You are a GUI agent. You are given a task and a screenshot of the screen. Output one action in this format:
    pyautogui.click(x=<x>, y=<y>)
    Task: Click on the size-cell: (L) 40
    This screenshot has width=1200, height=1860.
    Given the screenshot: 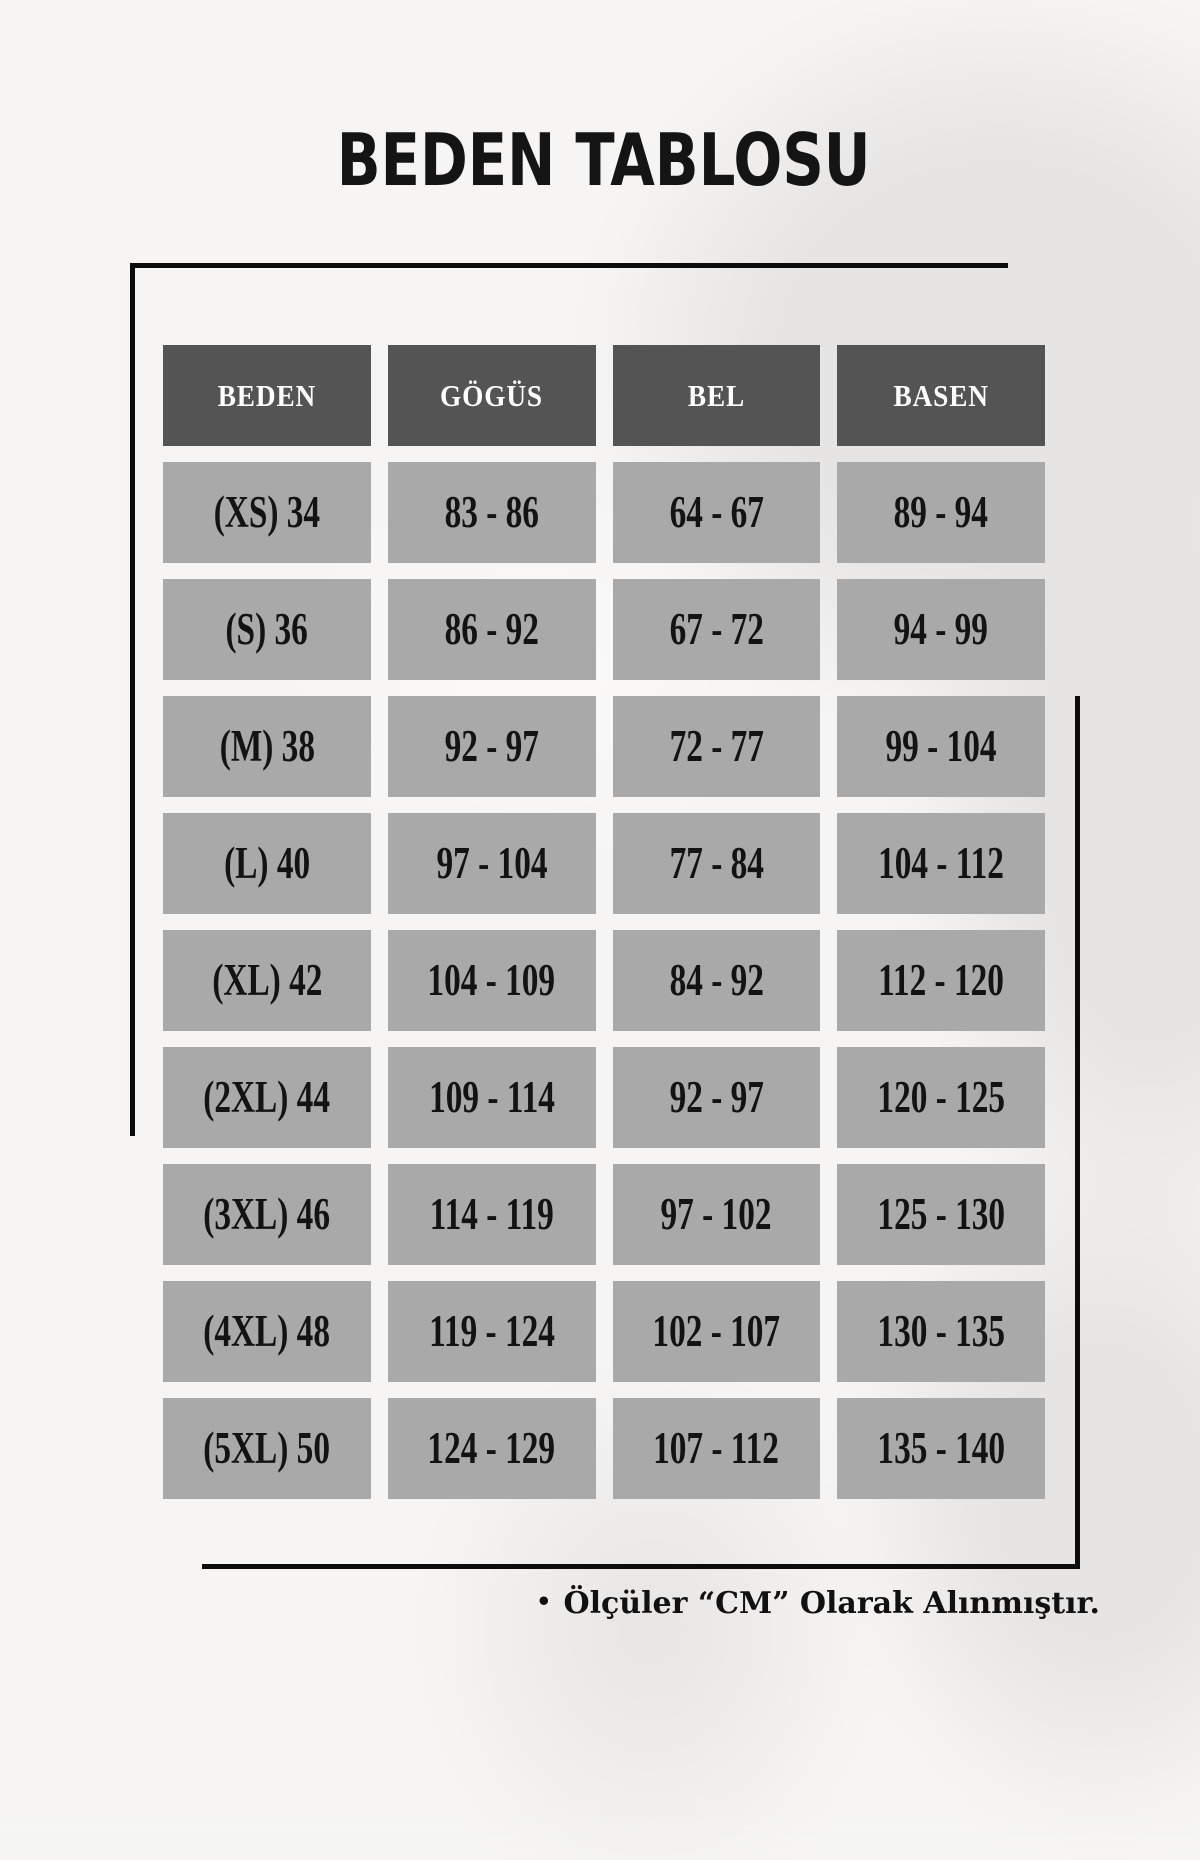 What is the action you would take?
    pyautogui.click(x=267, y=863)
    